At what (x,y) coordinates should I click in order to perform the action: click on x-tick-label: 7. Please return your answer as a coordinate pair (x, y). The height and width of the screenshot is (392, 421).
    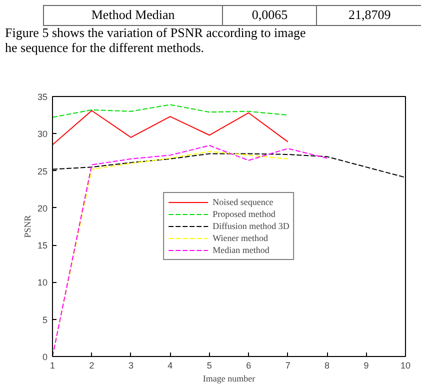
    Looking at the image, I should click on (287, 365).